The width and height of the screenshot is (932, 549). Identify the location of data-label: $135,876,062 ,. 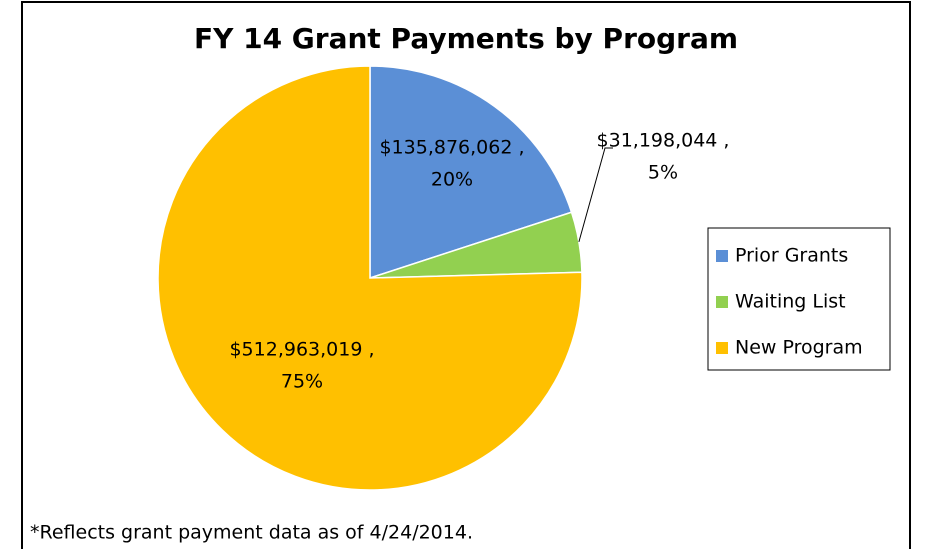
(451, 148).